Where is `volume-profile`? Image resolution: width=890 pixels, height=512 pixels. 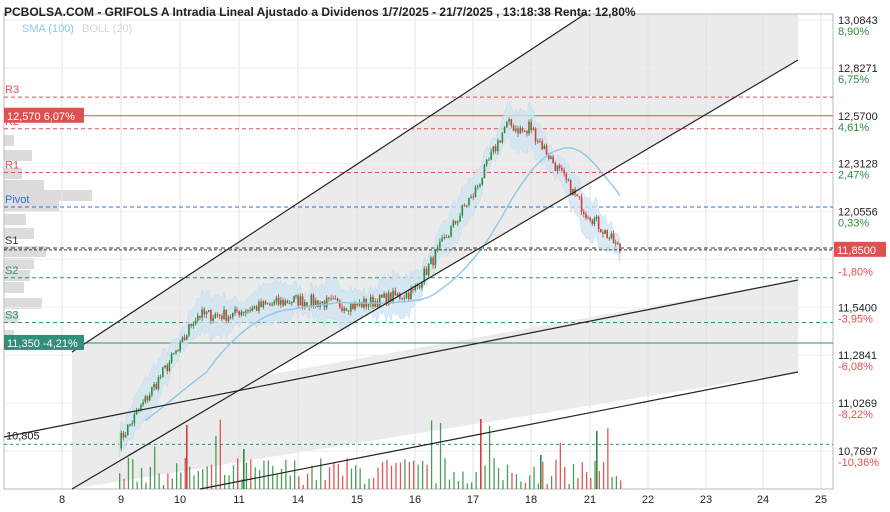 volume-profile is located at coordinates (48, 238).